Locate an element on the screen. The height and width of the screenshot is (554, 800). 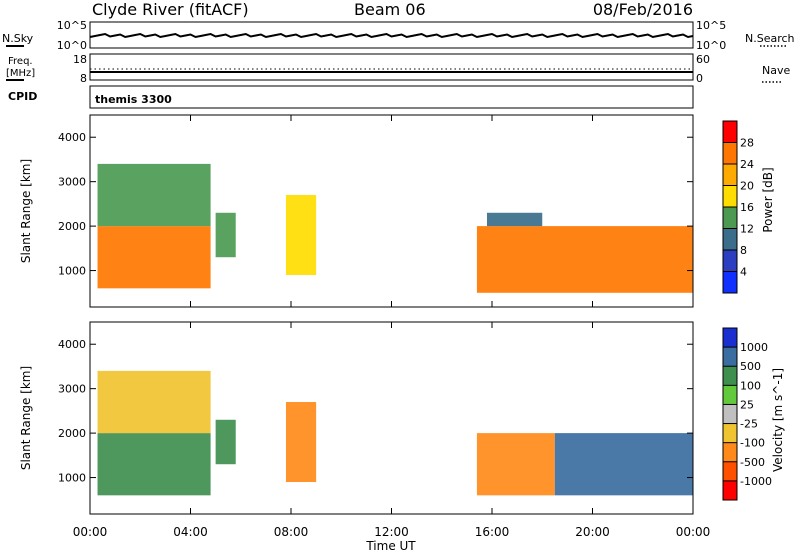
cpid-value: themis 3300 is located at coordinates (133, 99).